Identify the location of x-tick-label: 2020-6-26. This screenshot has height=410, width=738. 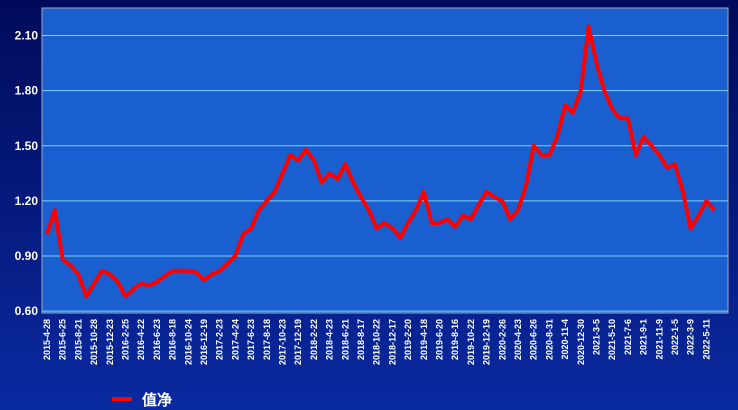
(534, 339).